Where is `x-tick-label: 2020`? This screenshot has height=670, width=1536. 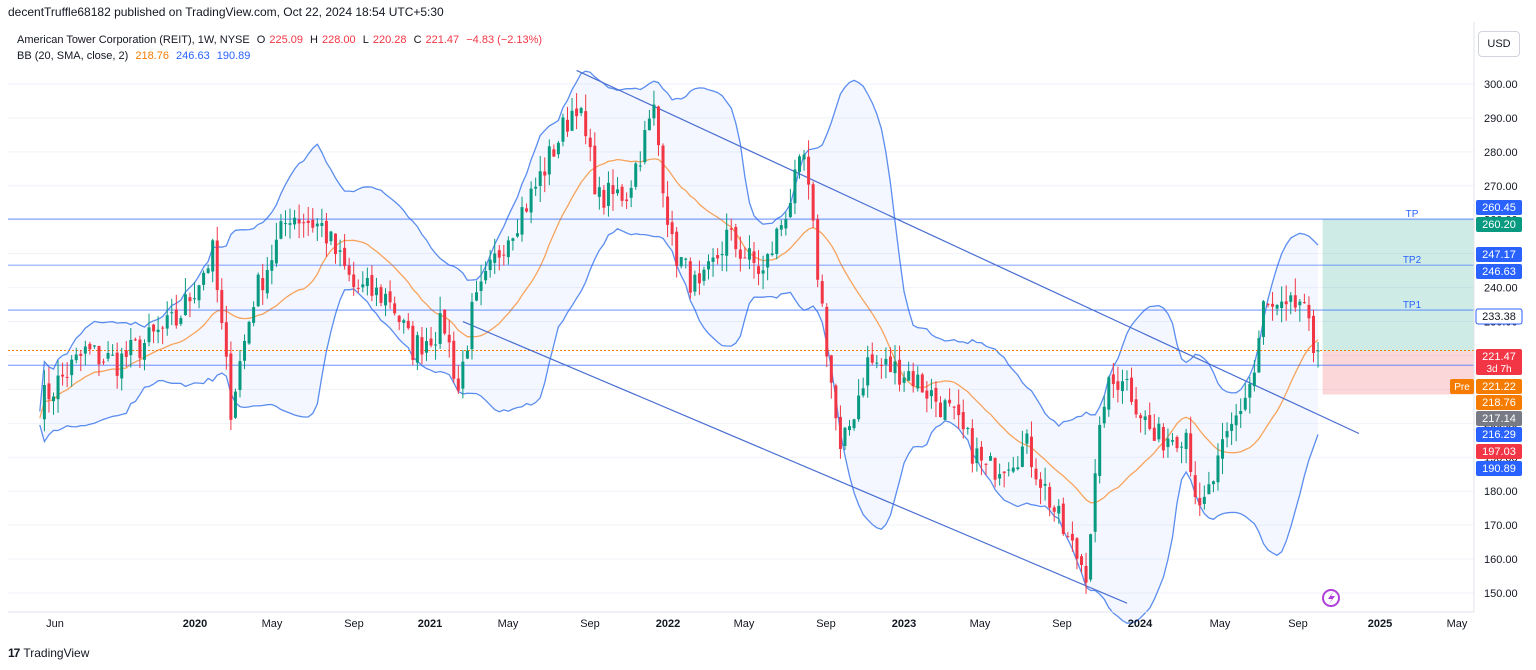
x-tick-label: 2020 is located at coordinates (195, 624).